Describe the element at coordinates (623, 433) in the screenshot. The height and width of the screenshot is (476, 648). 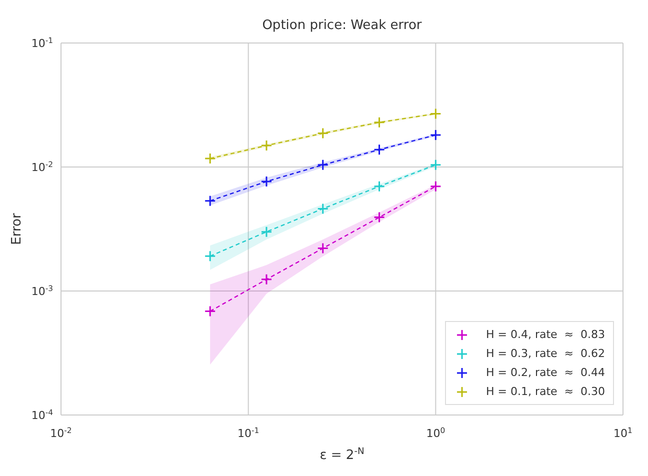
I see `x-tick-label: 10$^{1}$` at that location.